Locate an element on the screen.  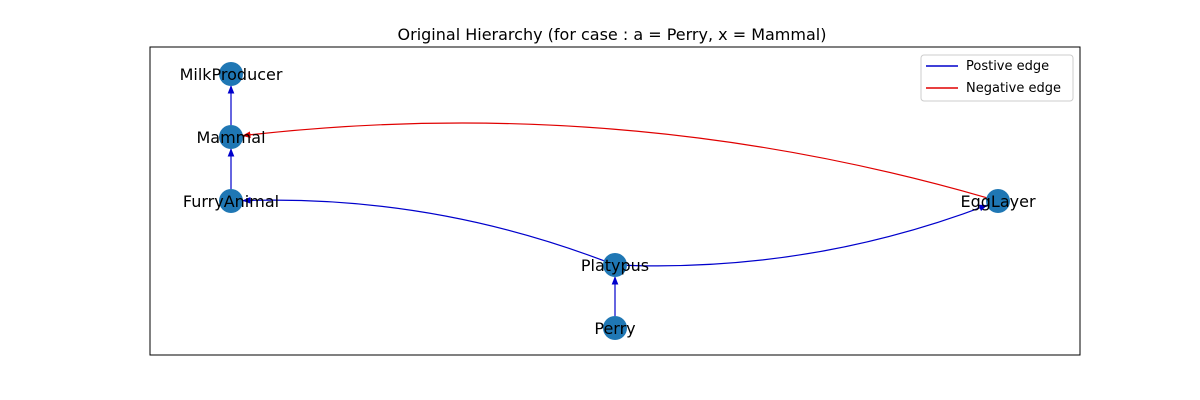
node-label-platypus: Platypus is located at coordinates (615, 265).